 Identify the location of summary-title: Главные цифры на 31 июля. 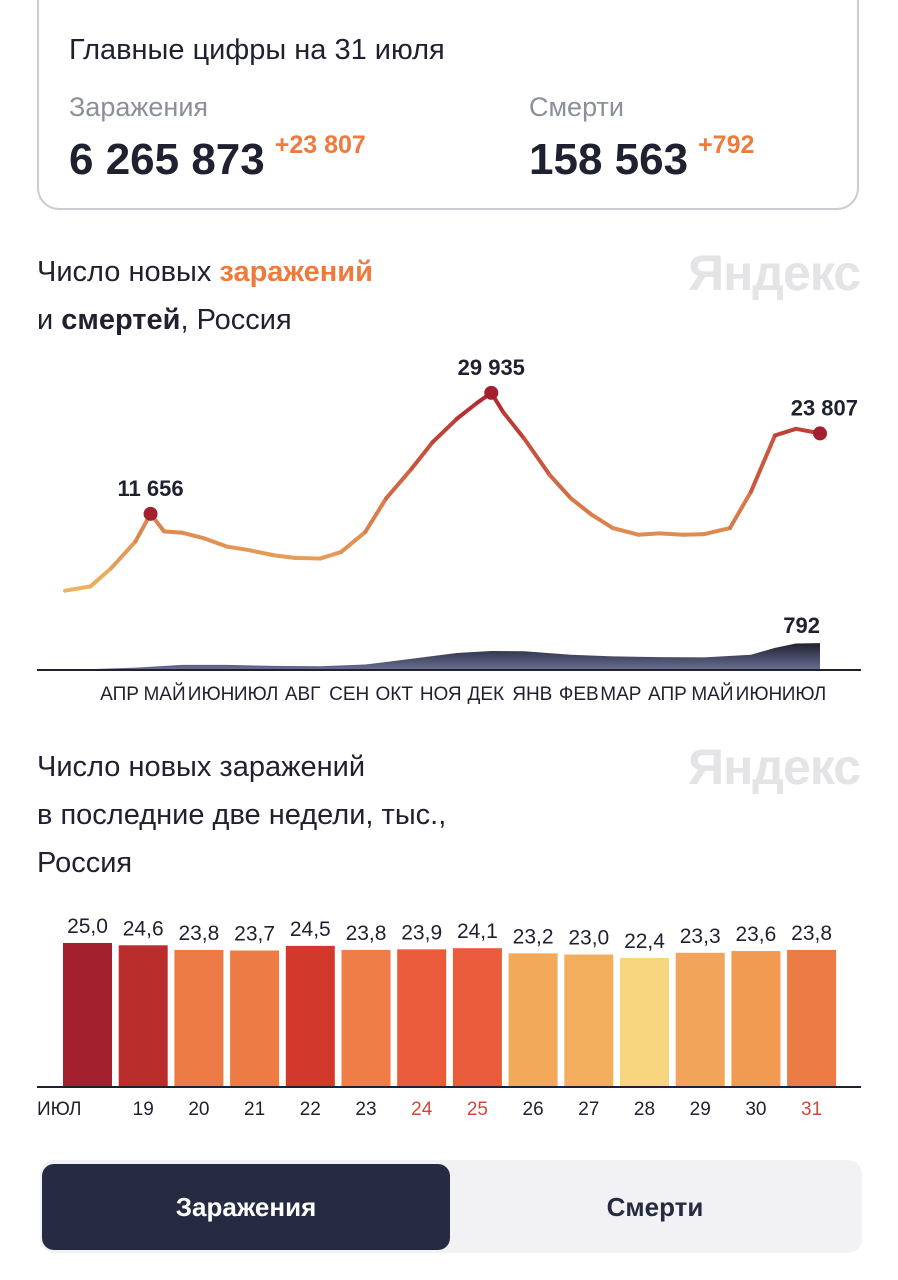
(257, 50).